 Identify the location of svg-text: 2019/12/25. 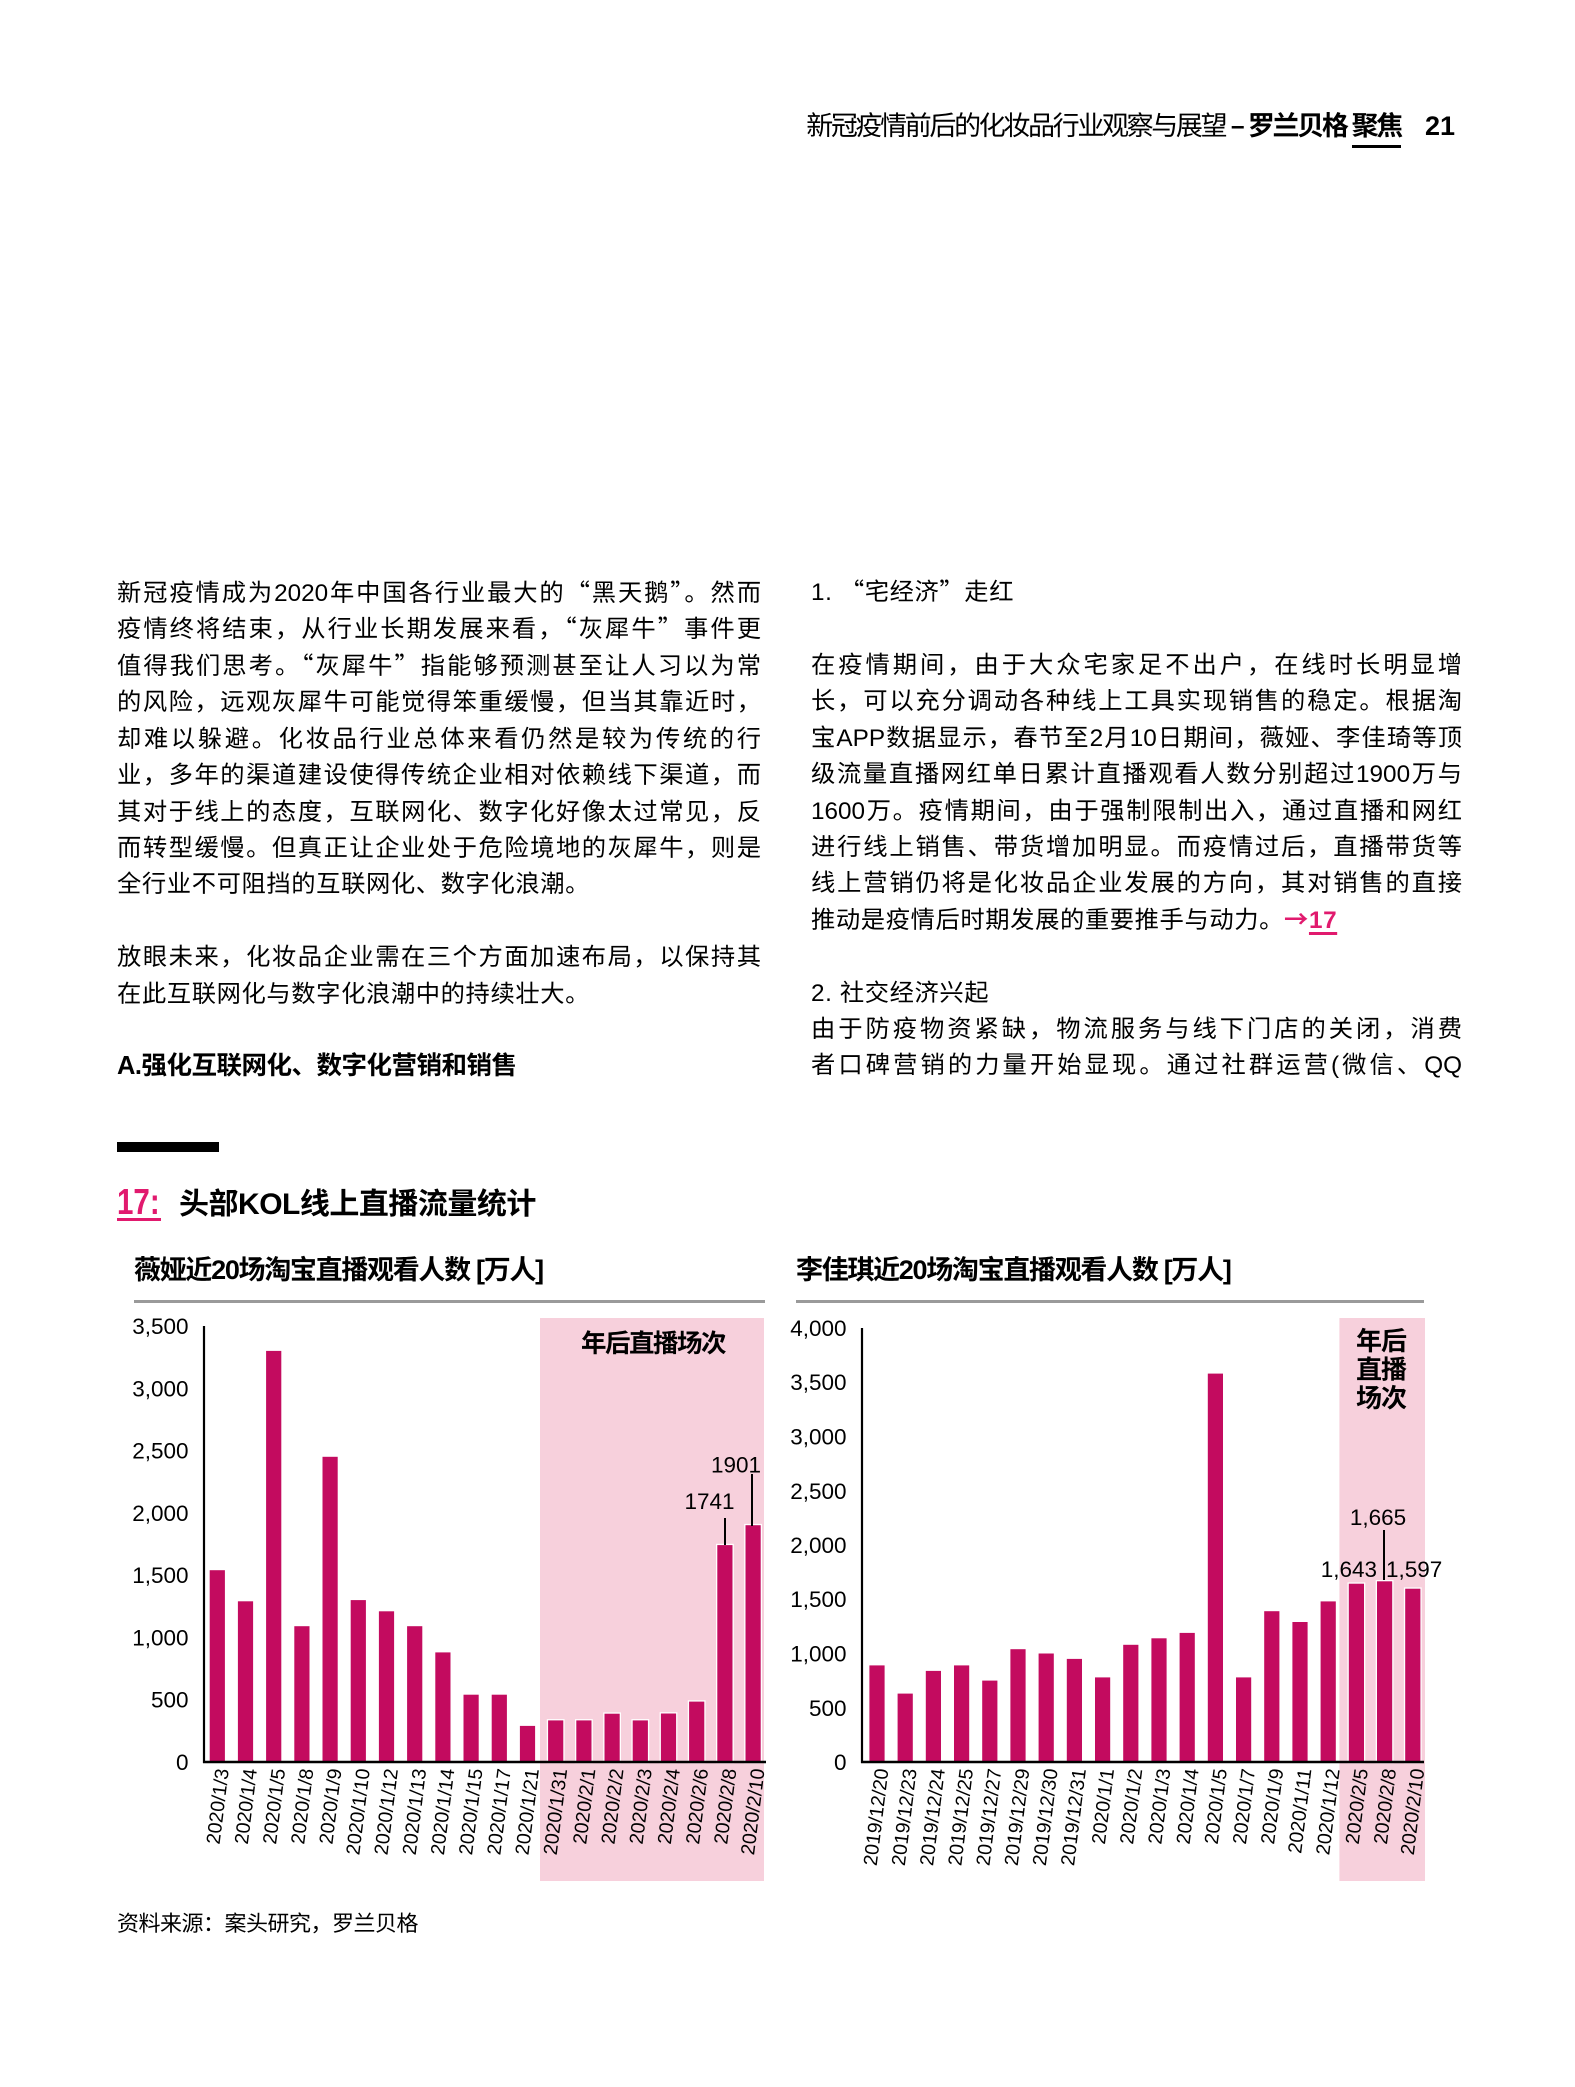
(961, 1817).